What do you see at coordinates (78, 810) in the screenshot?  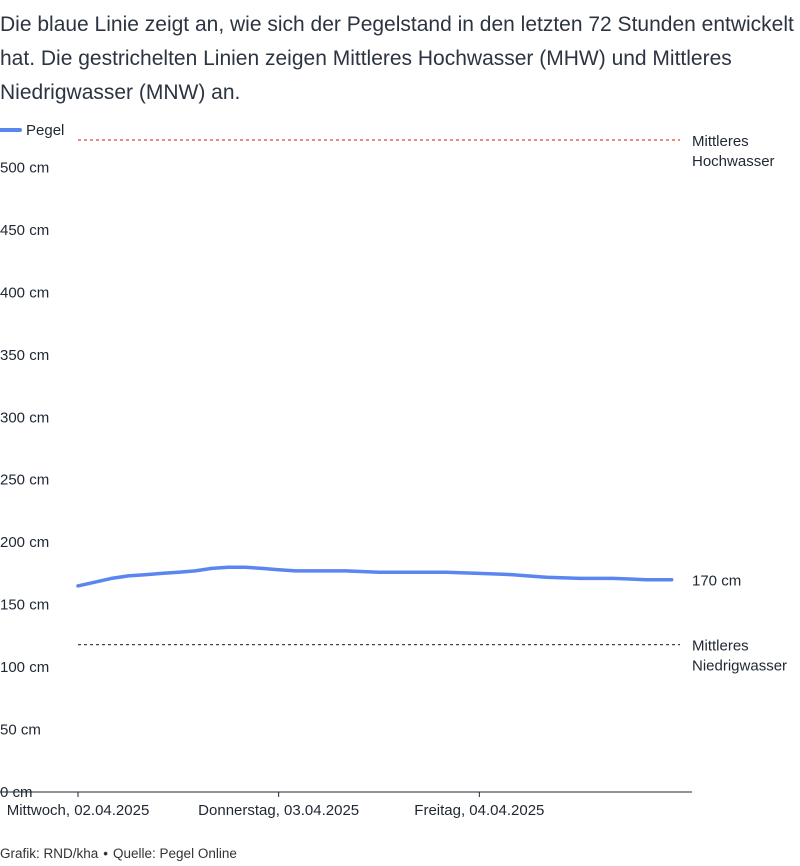 I see `x-tick-label: Mittwoch, 02.04.2025` at bounding box center [78, 810].